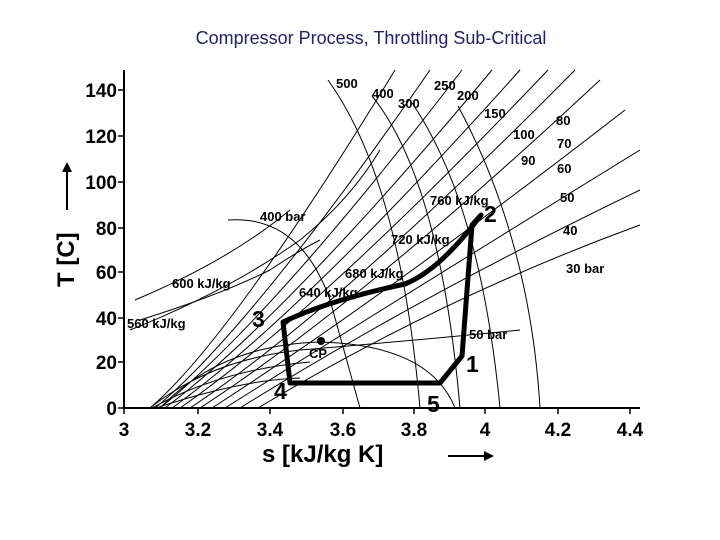  I want to click on cycle-path, so click(382, 299).